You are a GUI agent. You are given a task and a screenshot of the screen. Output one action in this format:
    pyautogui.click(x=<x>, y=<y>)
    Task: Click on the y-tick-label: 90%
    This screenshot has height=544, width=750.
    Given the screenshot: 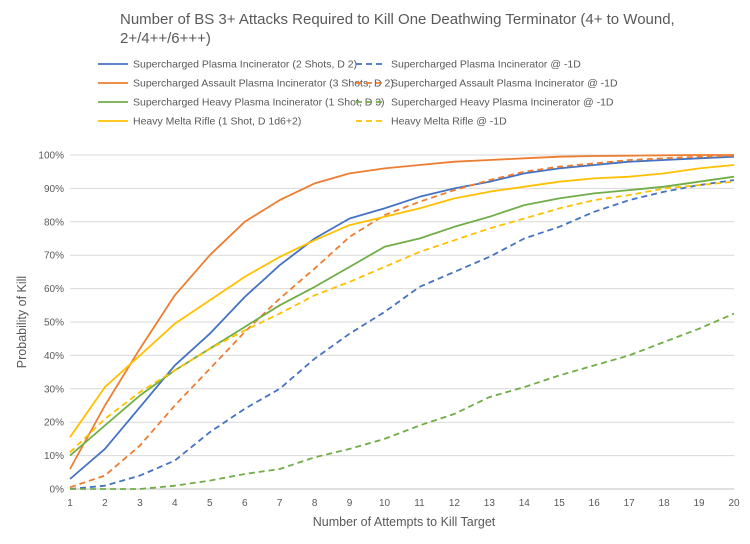 What is the action you would take?
    pyautogui.click(x=54, y=189)
    